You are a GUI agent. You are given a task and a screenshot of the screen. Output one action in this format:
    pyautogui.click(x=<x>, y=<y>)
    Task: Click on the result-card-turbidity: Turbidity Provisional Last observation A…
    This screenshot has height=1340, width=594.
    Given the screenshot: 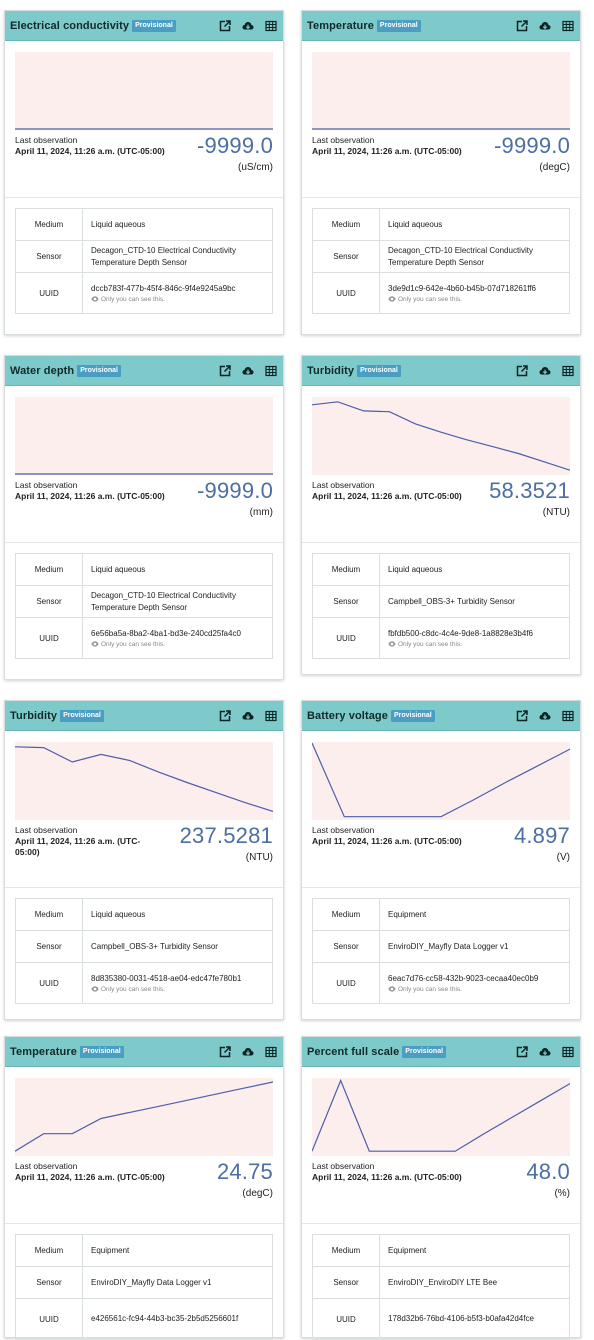 What is the action you would take?
    pyautogui.click(x=441, y=515)
    